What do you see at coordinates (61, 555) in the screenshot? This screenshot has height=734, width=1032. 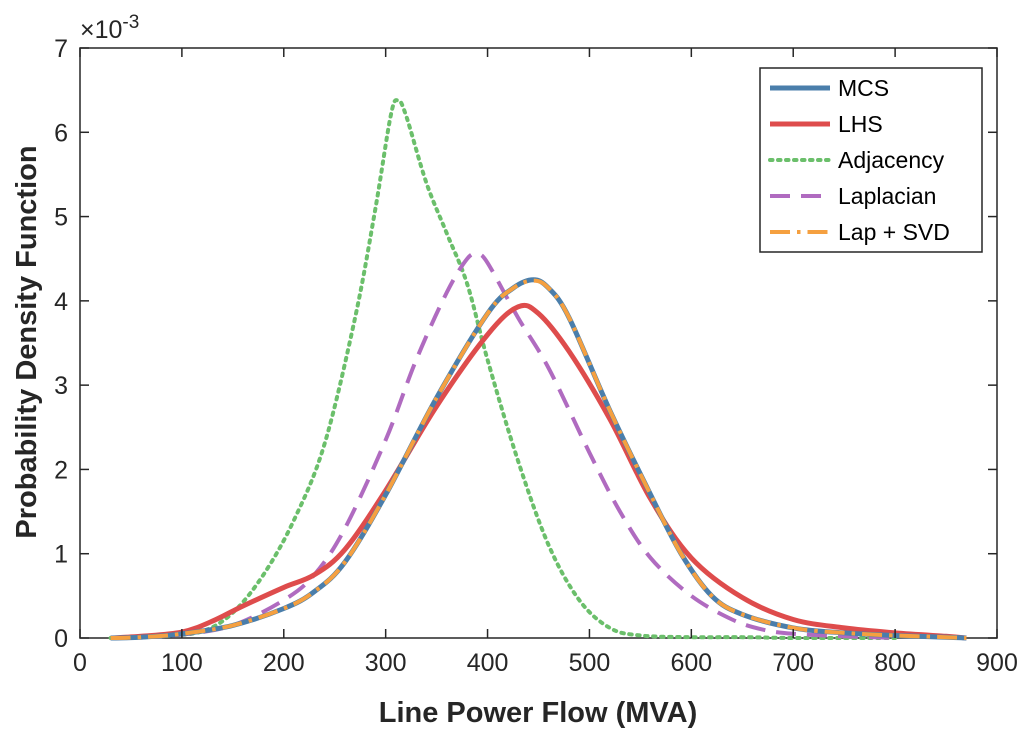 I see `y-tick-label: 1` at bounding box center [61, 555].